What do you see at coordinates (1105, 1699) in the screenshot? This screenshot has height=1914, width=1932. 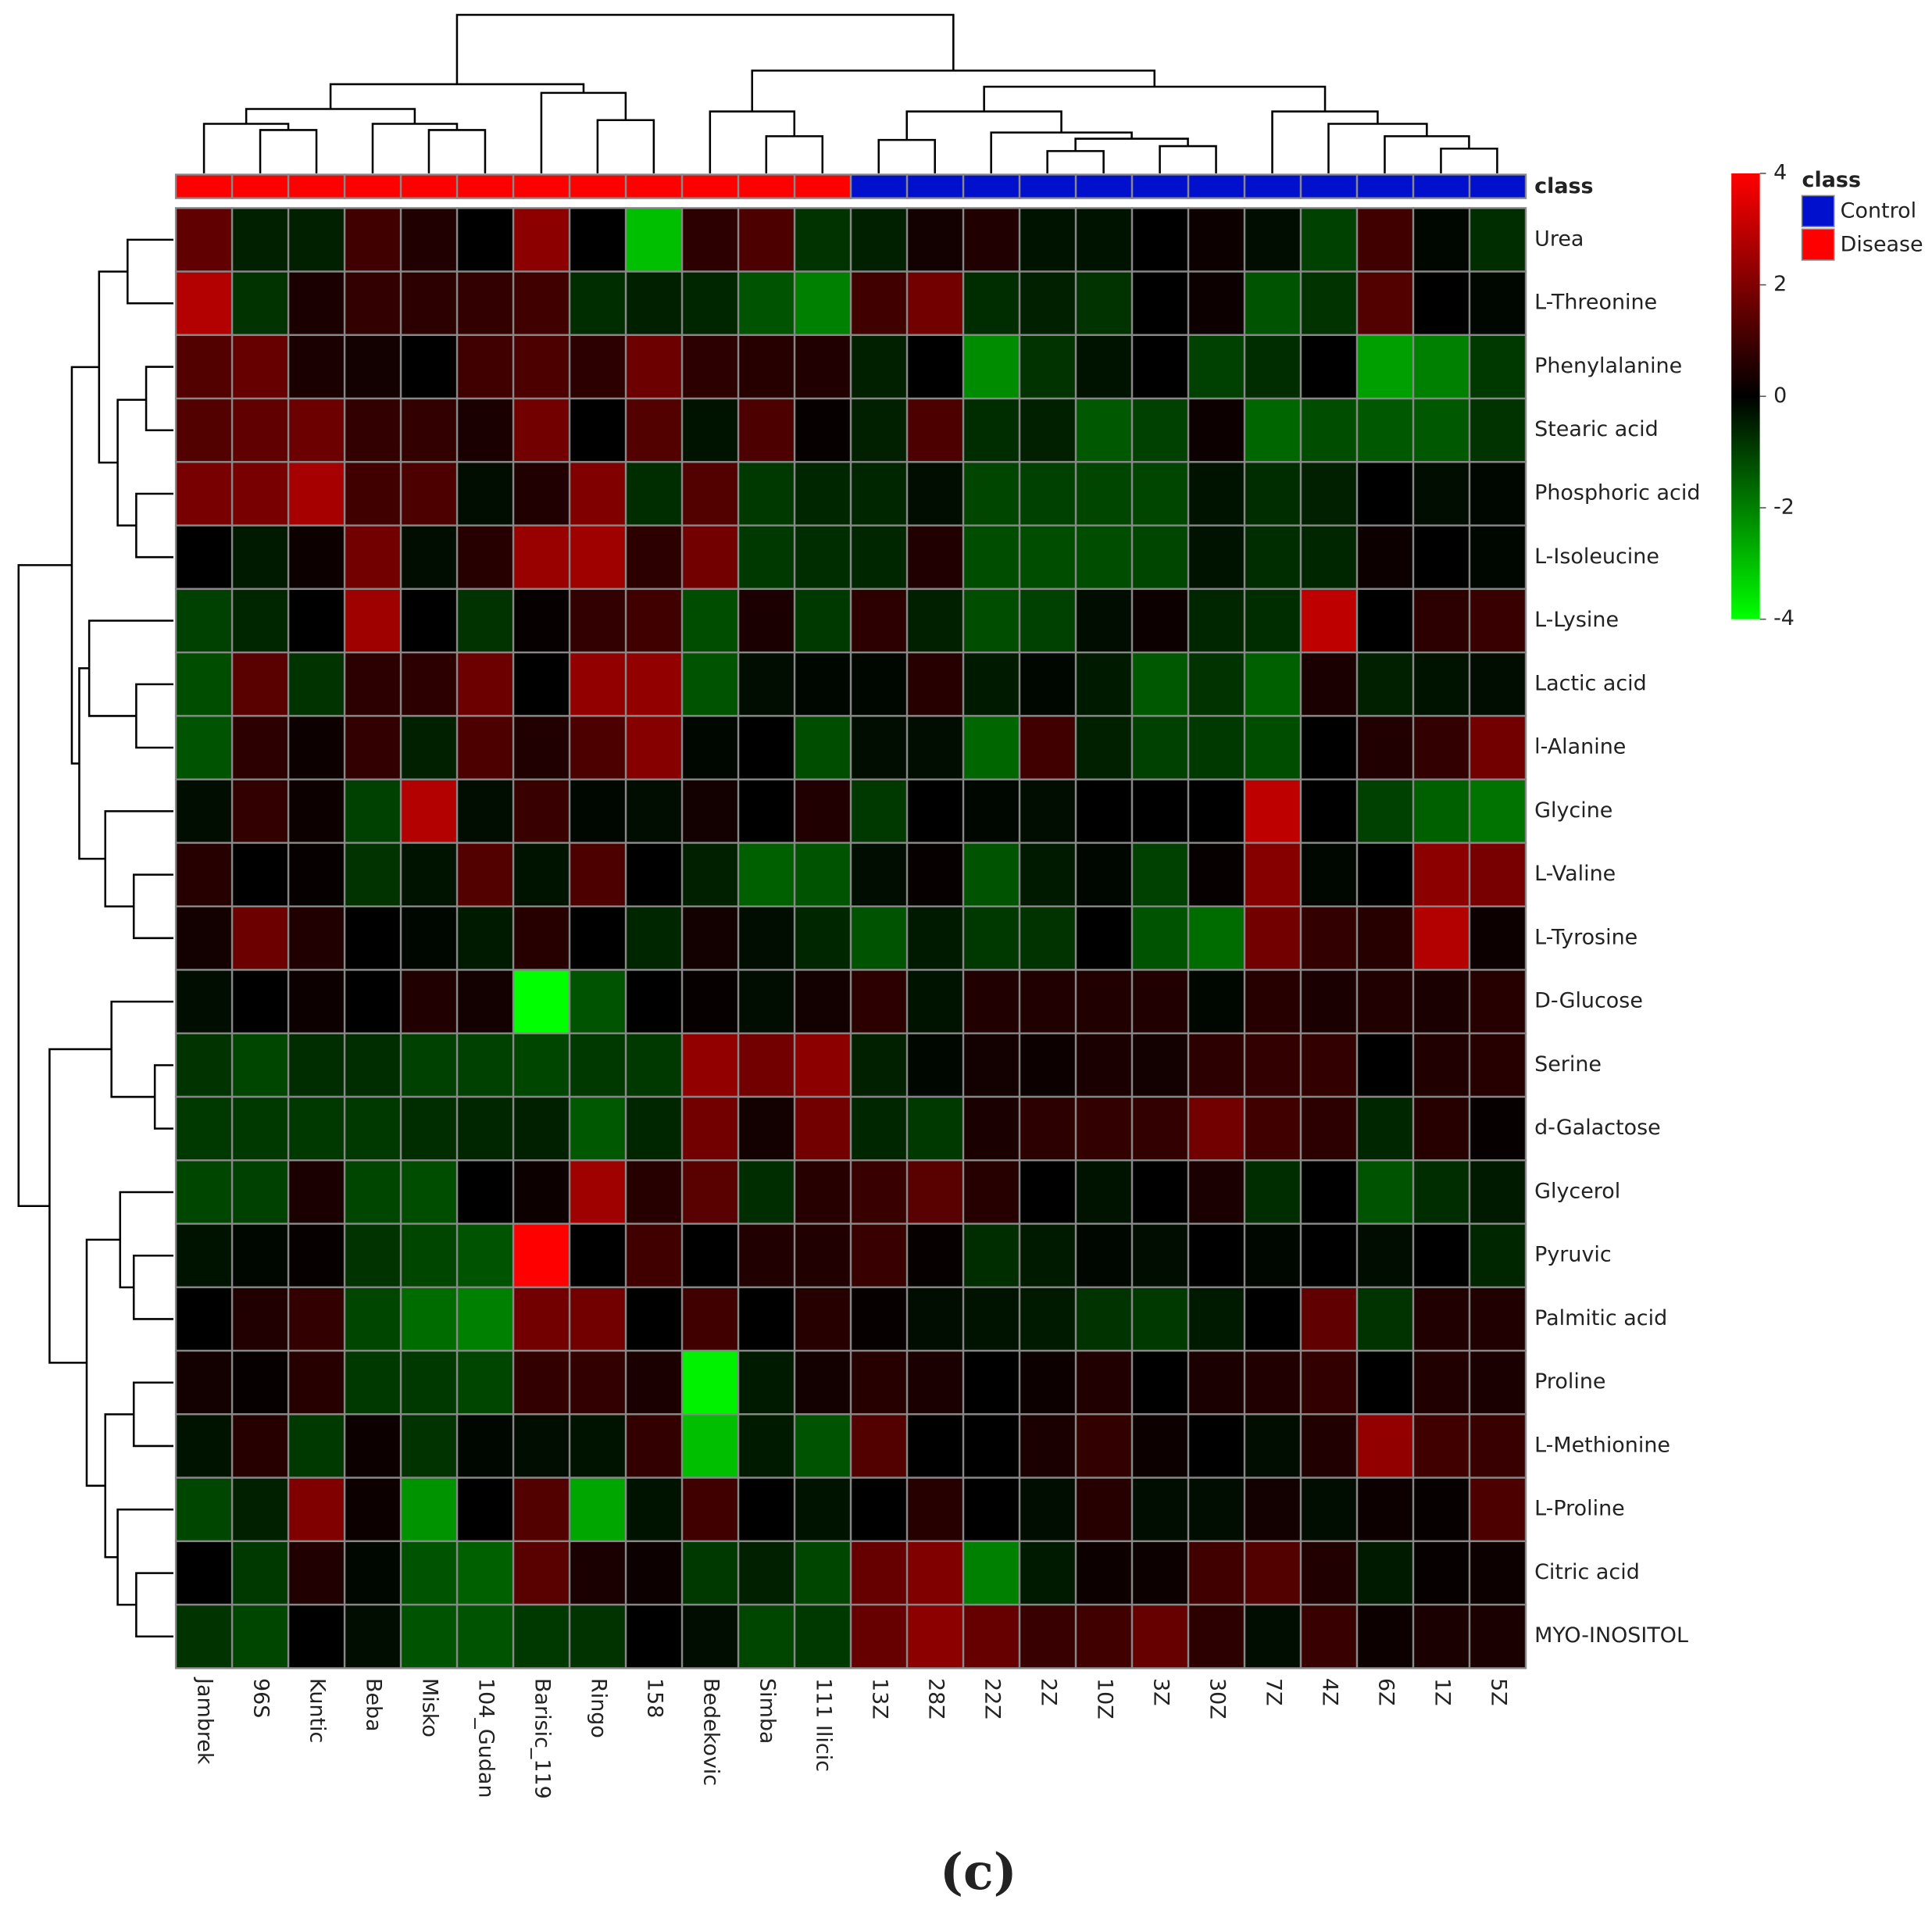 I see `column-label: 10Z` at bounding box center [1105, 1699].